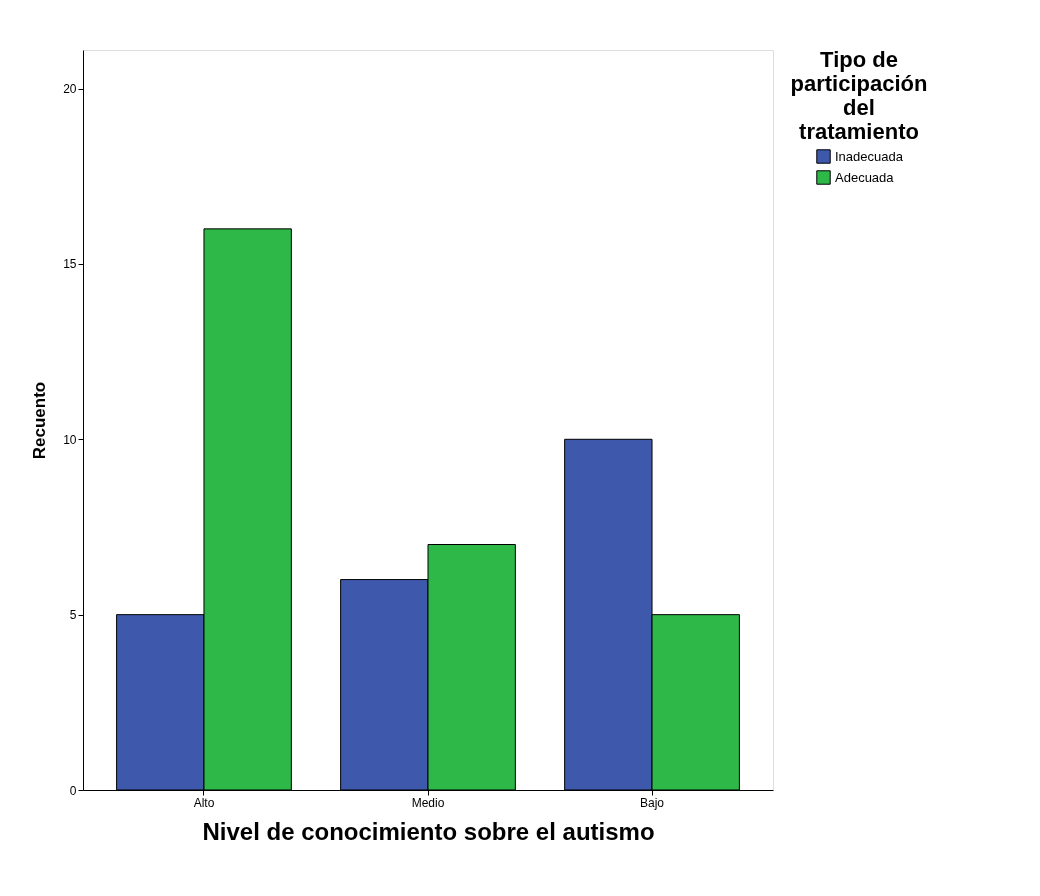 The height and width of the screenshot is (896, 1040). What do you see at coordinates (40, 420) in the screenshot?
I see `y-axis-title: Recuento` at bounding box center [40, 420].